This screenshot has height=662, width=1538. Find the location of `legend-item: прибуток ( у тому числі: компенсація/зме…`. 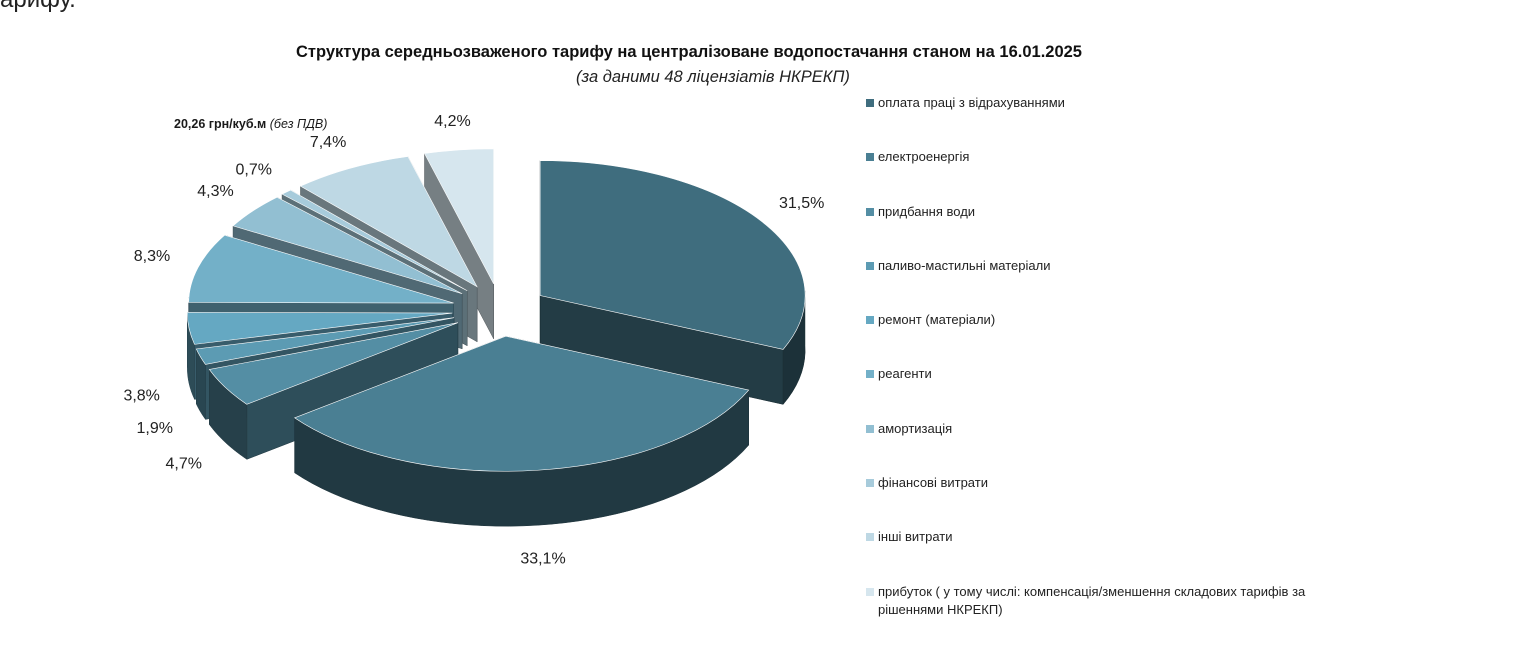

legend-item: прибуток ( у тому числі: компенсація/зме… is located at coordinates (1096, 610).